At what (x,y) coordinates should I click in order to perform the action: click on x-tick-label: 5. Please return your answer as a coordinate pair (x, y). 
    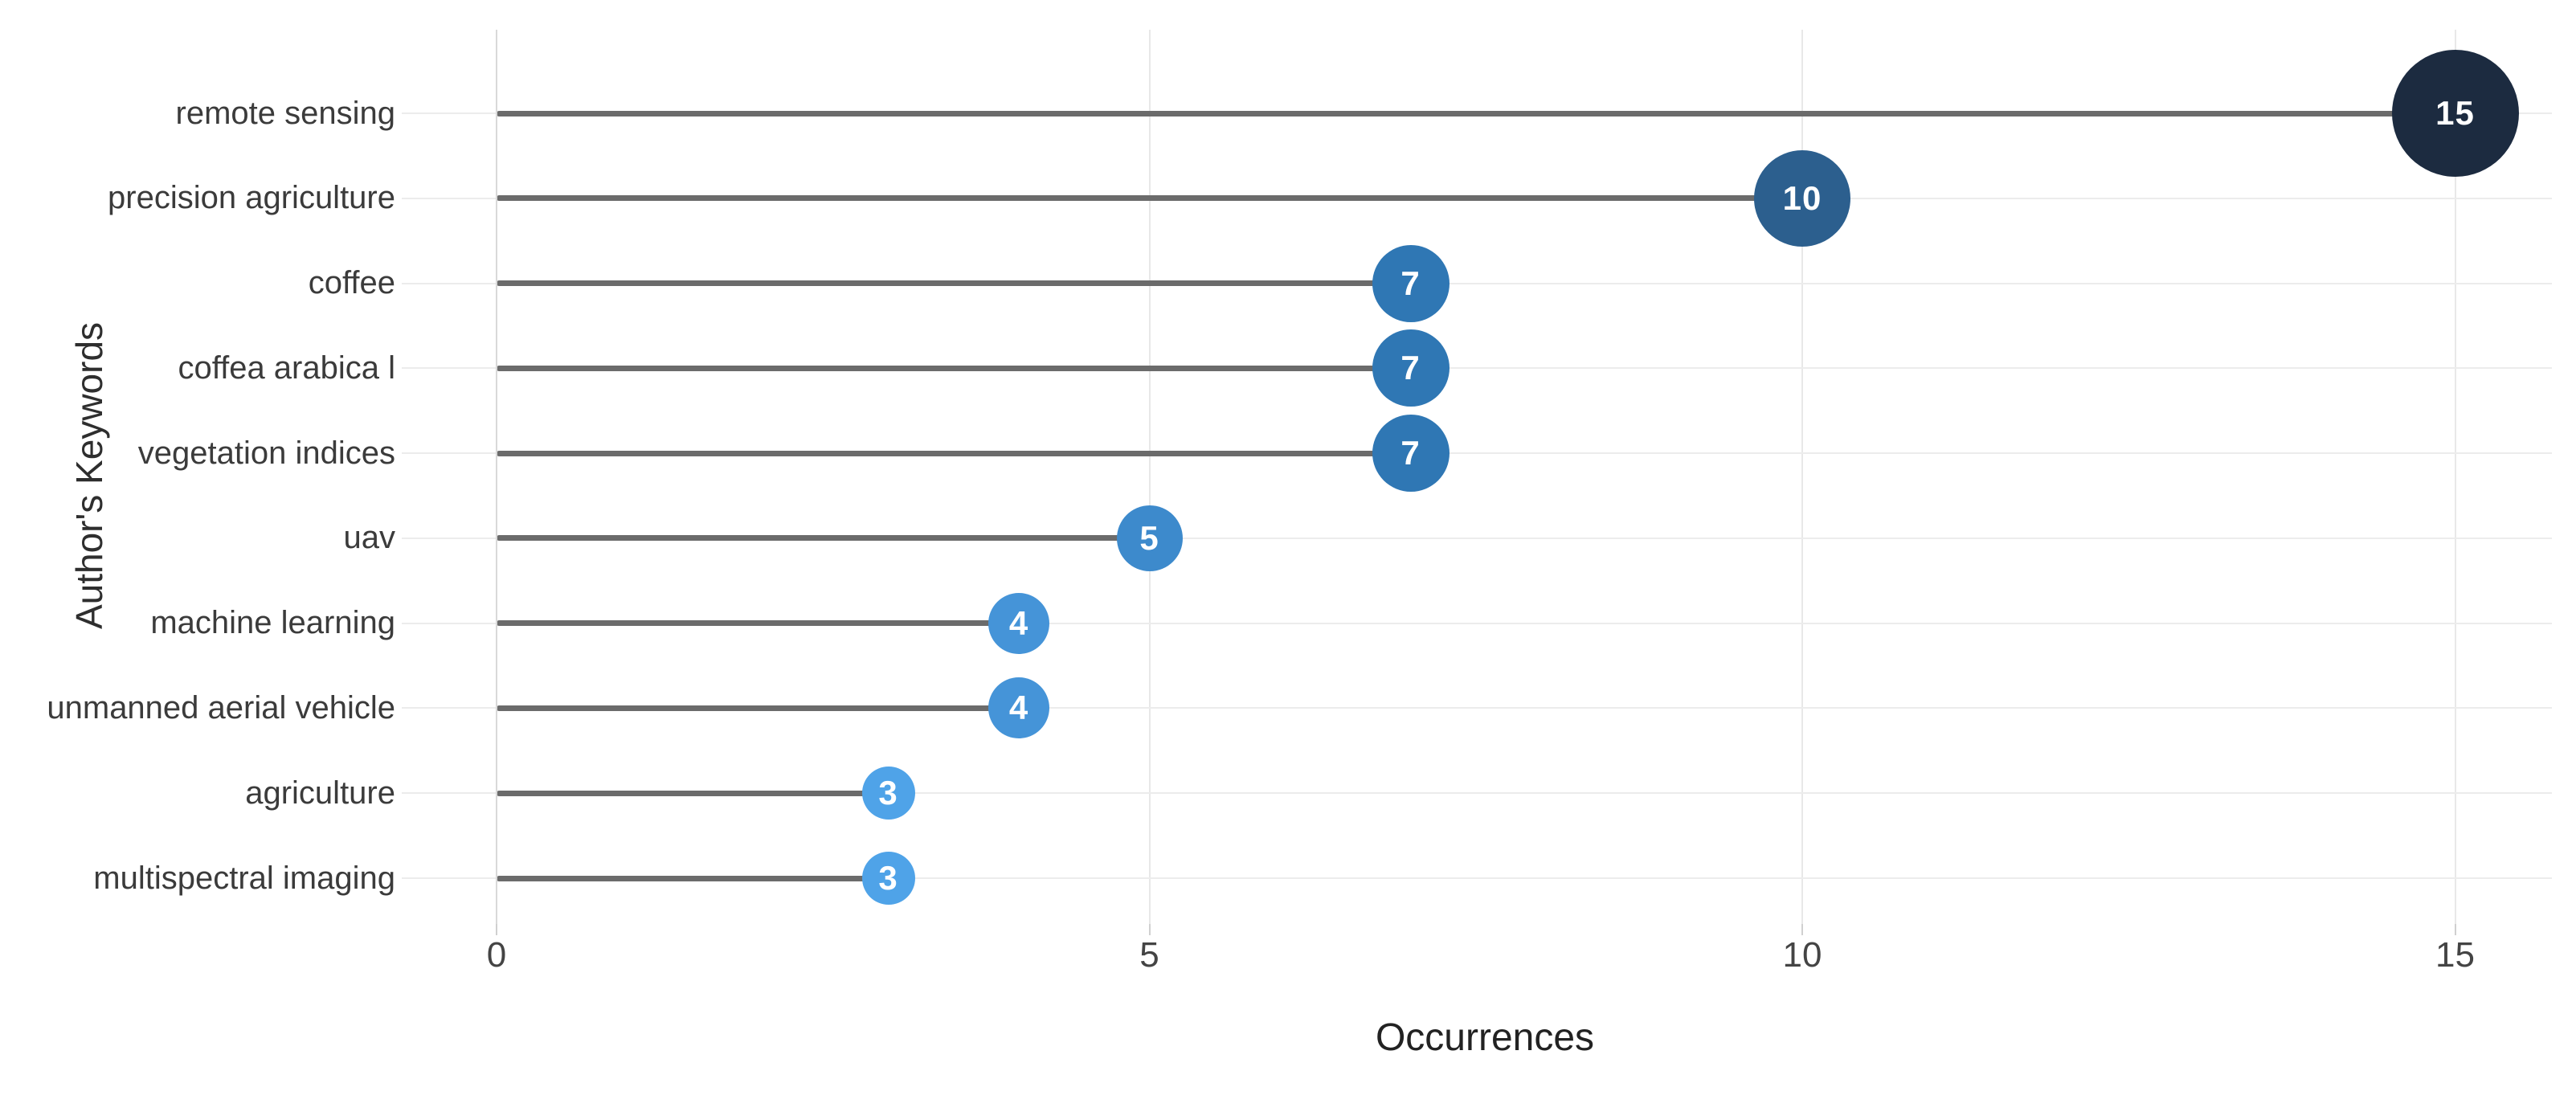
    Looking at the image, I should click on (1149, 955).